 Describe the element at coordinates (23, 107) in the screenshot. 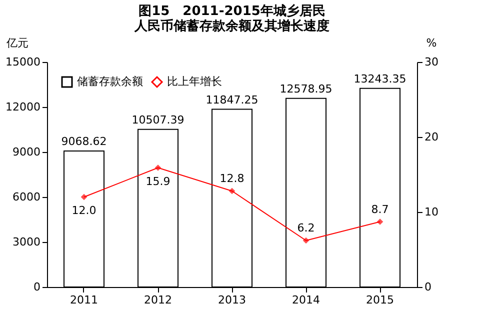

I see `y-tick-label: 12000` at that location.